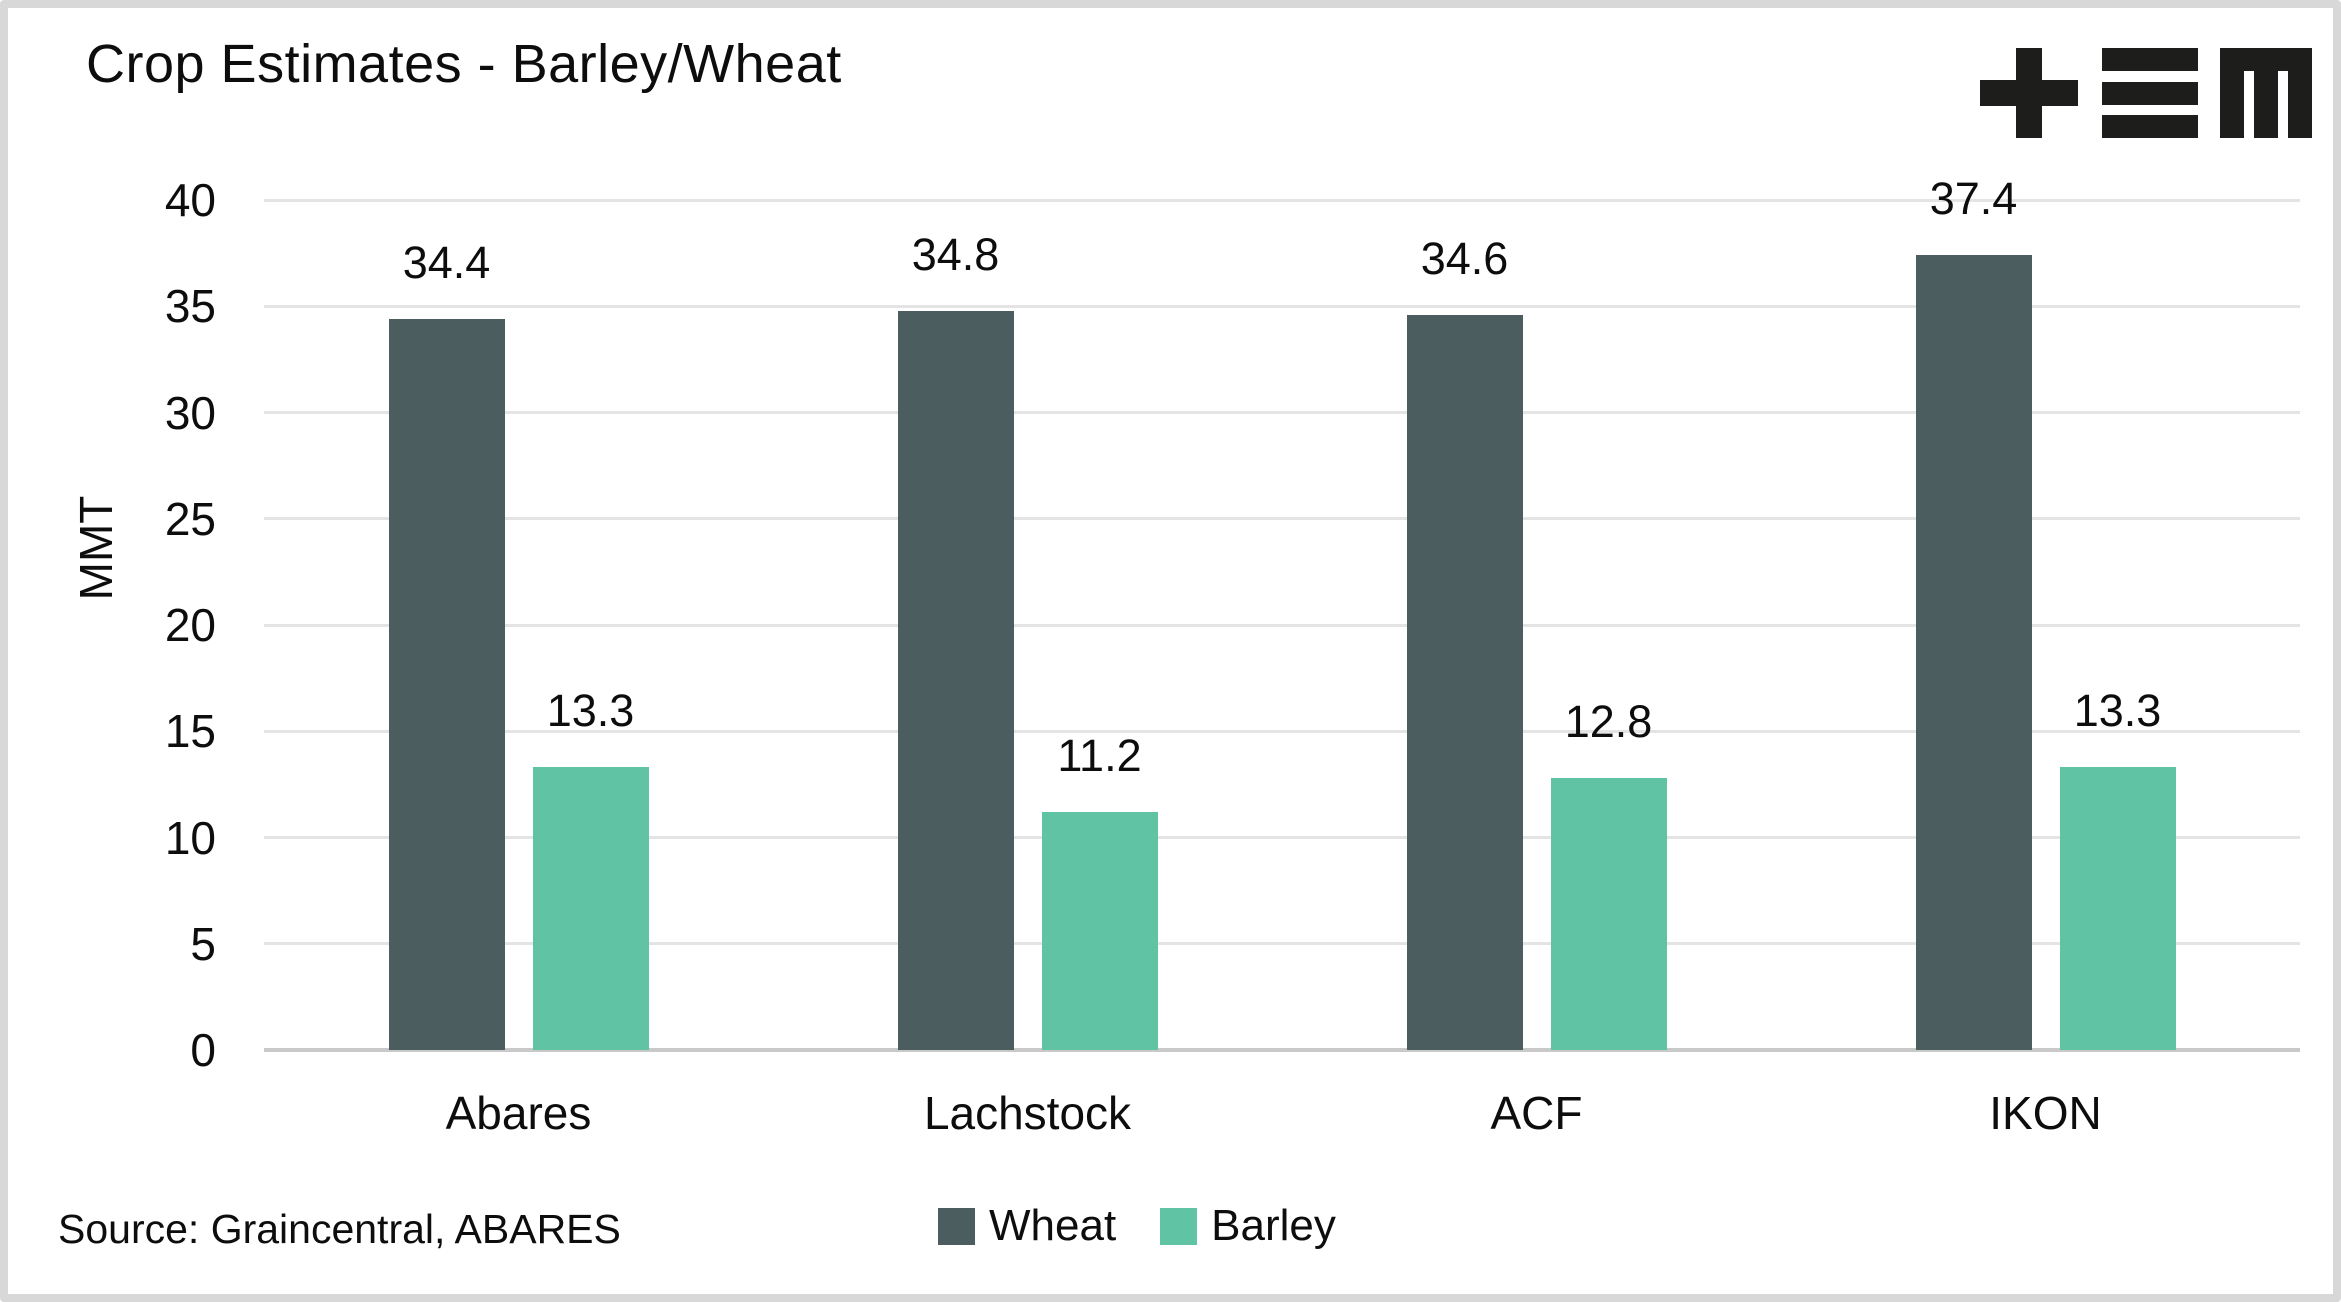  Describe the element at coordinates (1608, 721) in the screenshot. I see `value-label-barley-acf: 12.8` at that location.